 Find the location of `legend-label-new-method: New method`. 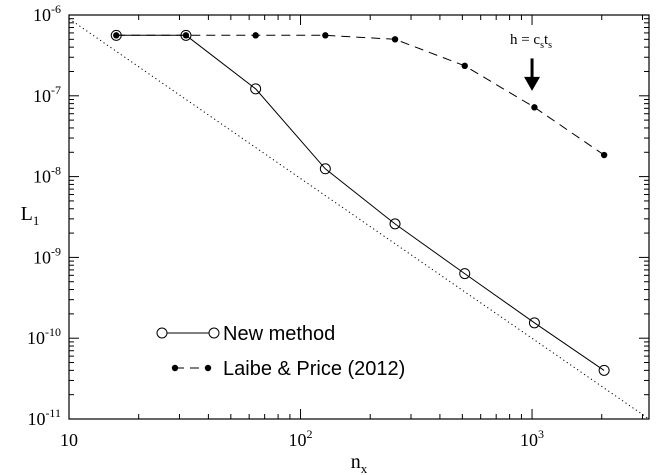

legend-label-new-method: New method is located at coordinates (279, 334).